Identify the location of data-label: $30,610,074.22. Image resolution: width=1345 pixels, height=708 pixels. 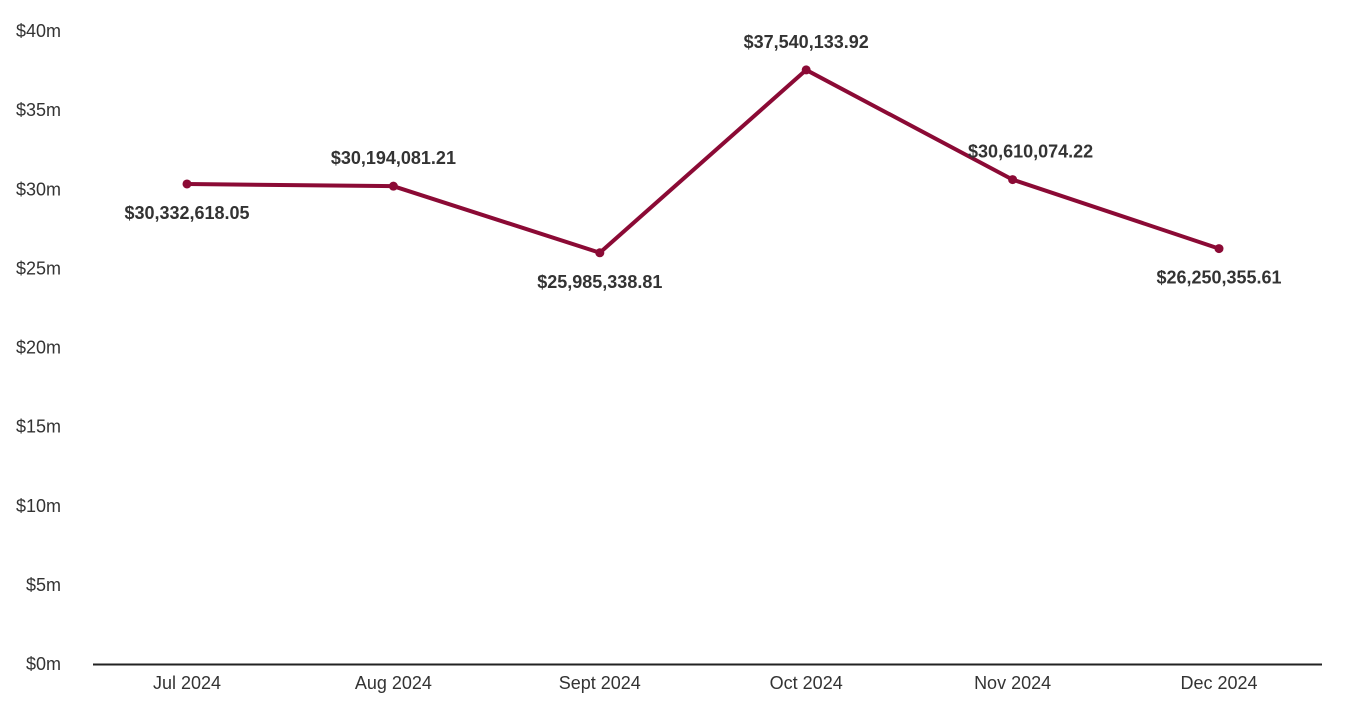
(1030, 152).